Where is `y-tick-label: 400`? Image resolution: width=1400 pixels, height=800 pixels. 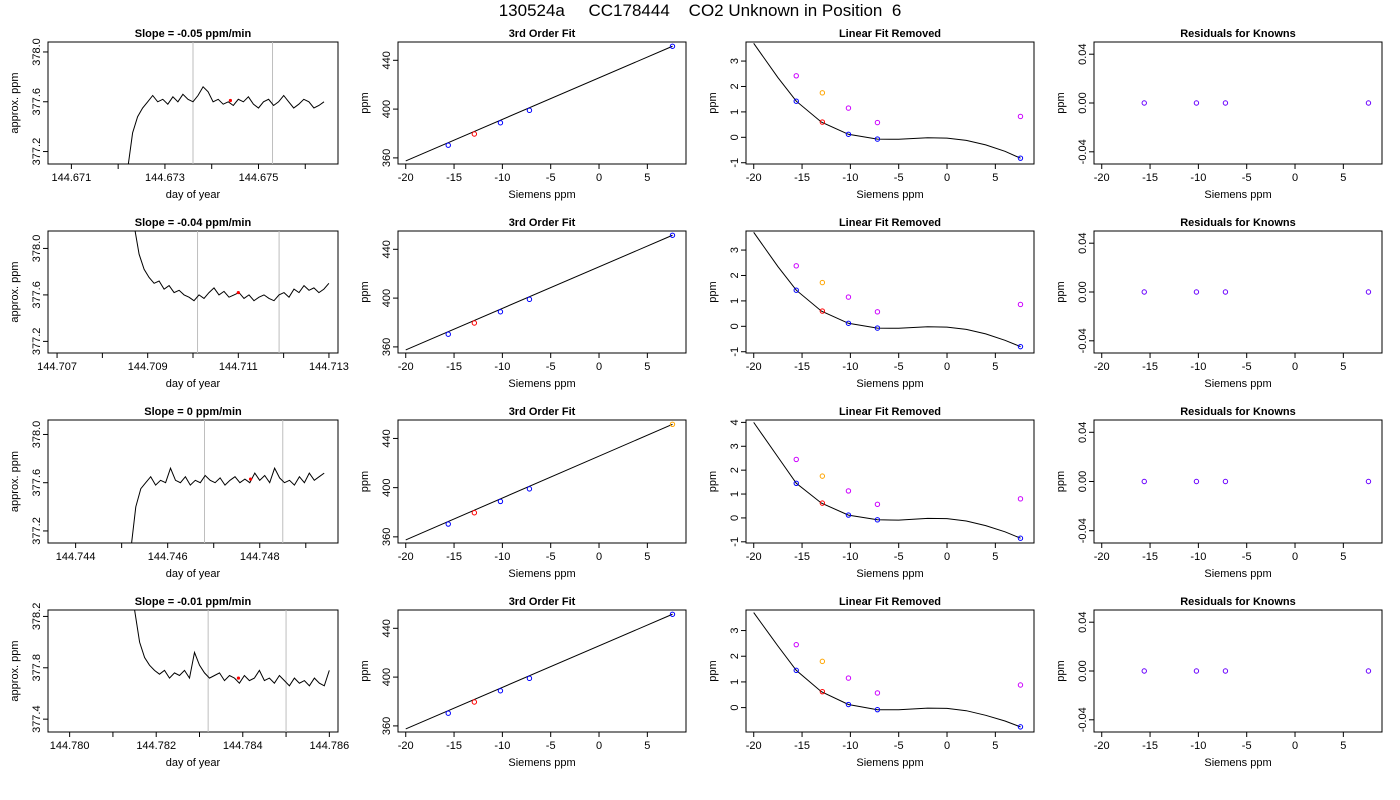
y-tick-label: 400 is located at coordinates (387, 677).